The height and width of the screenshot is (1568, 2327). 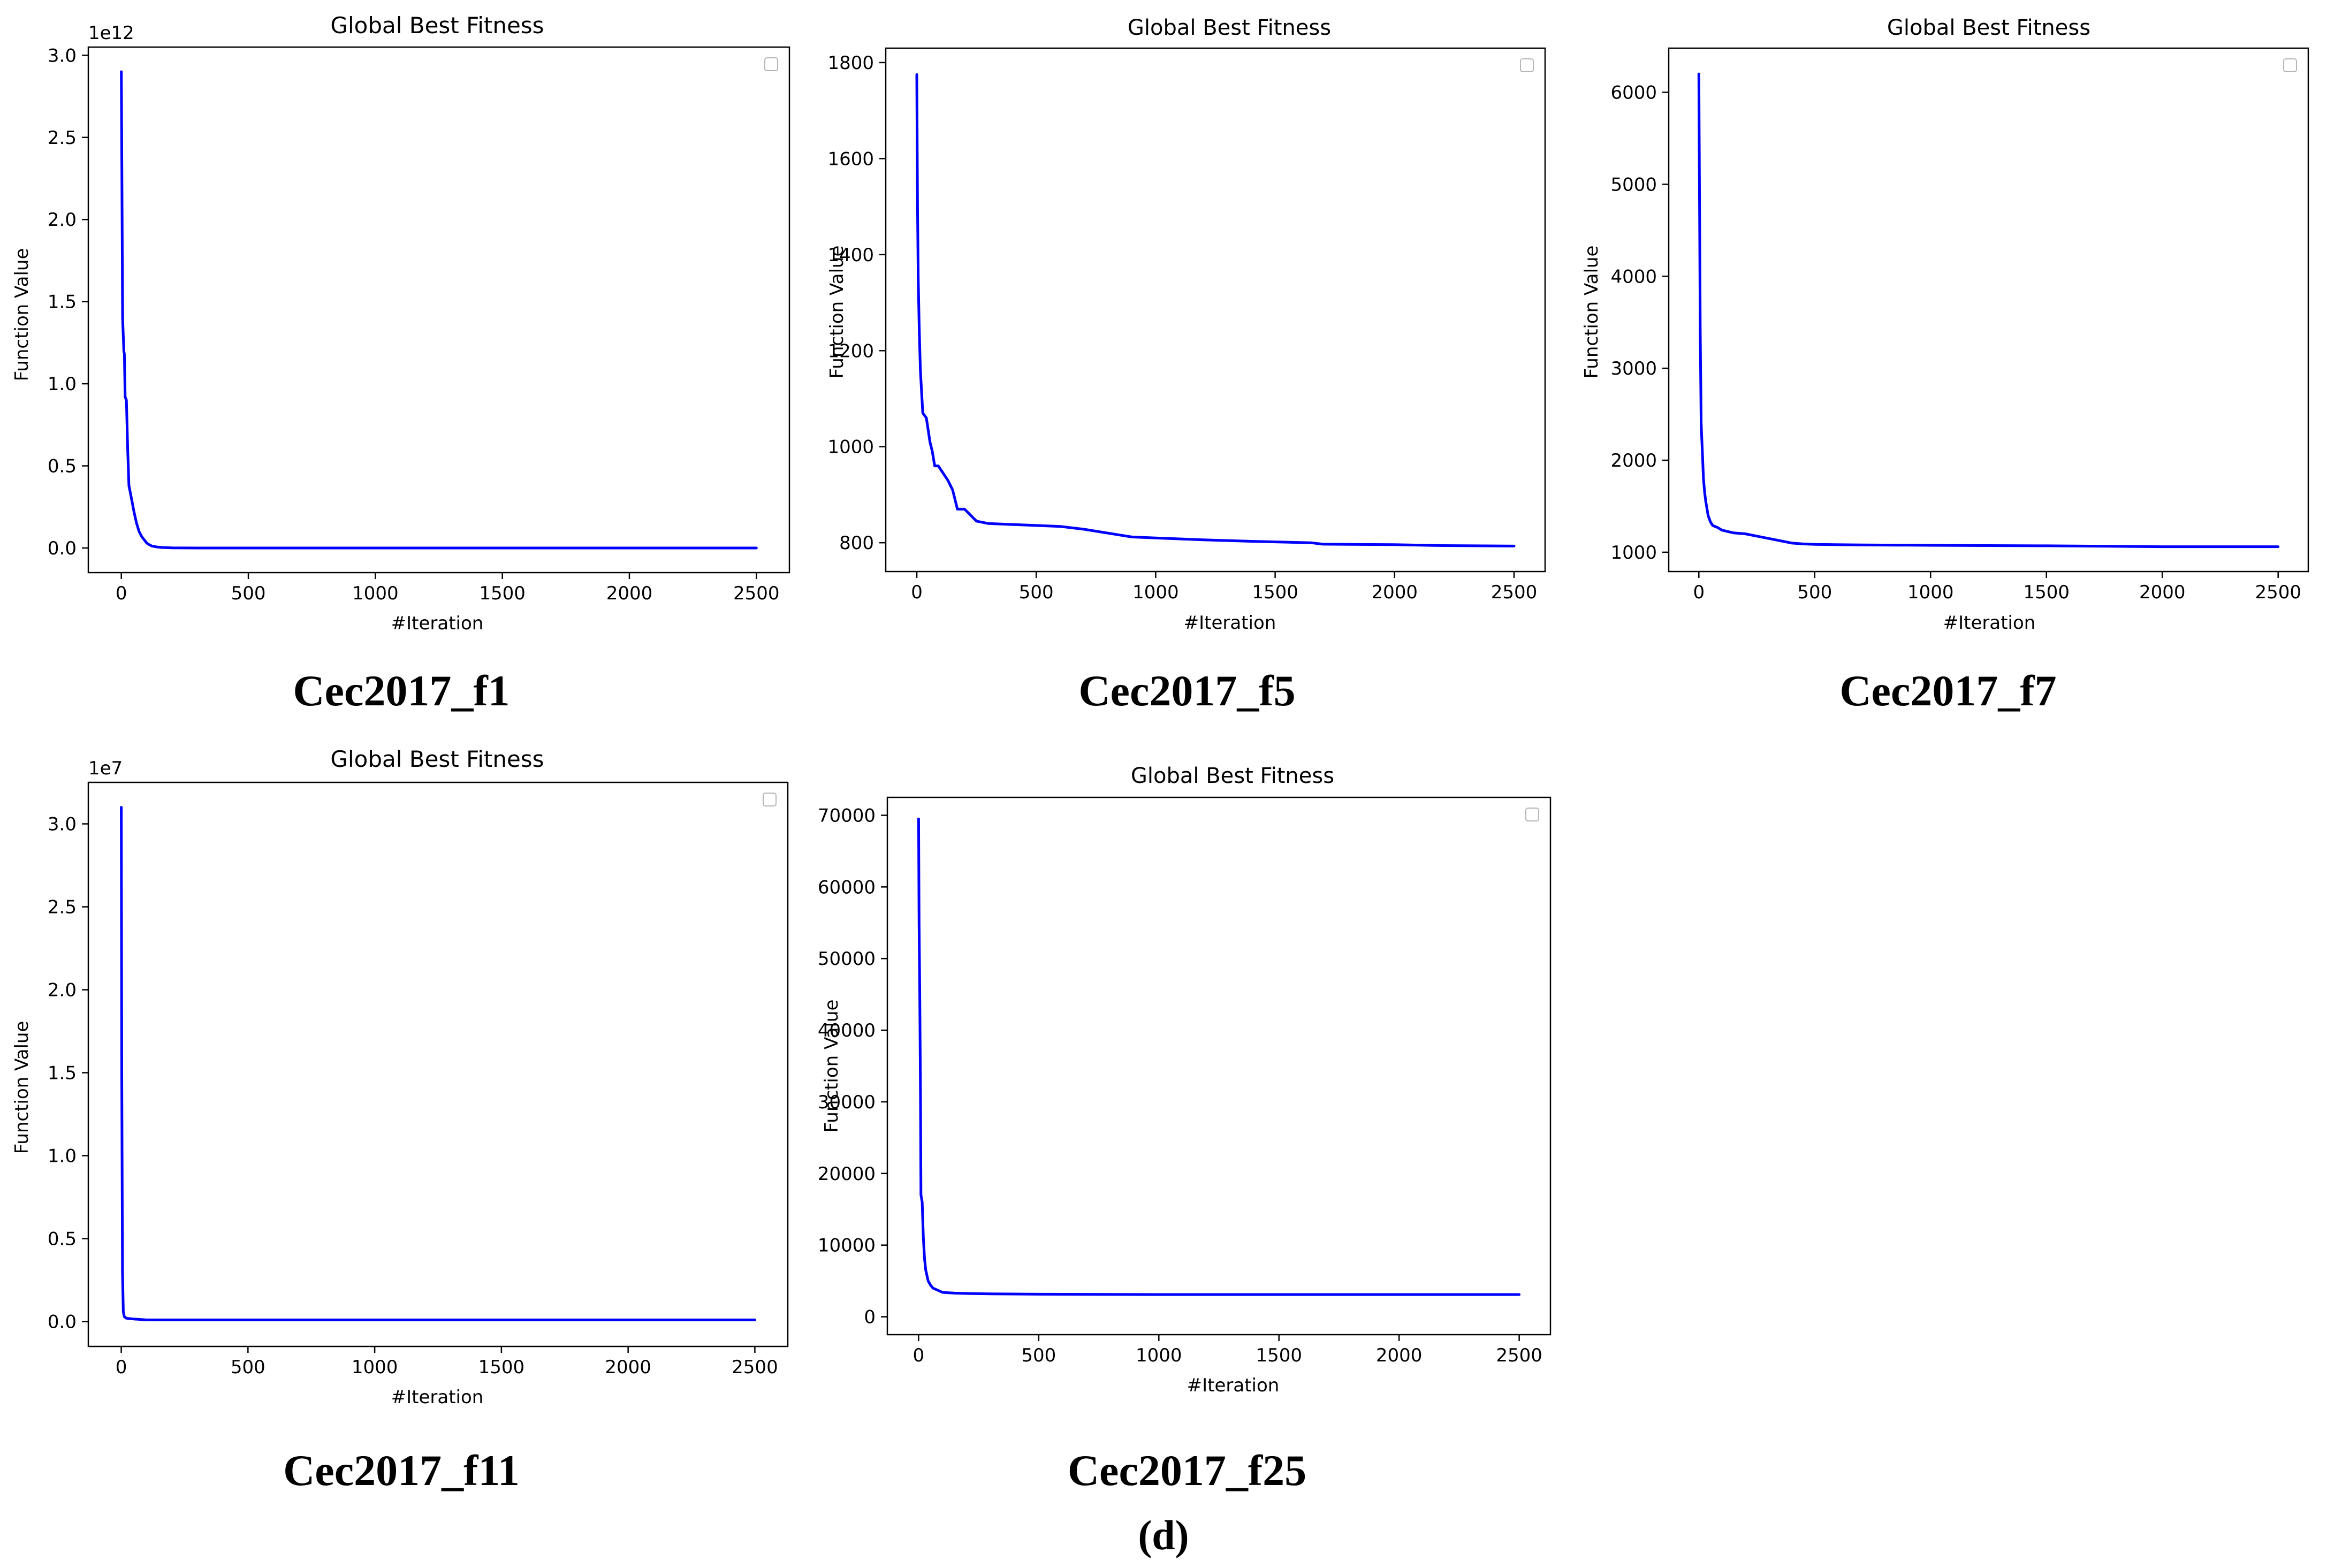 What do you see at coordinates (1948, 690) in the screenshot?
I see `chart-caption: Cec2017_f7` at bounding box center [1948, 690].